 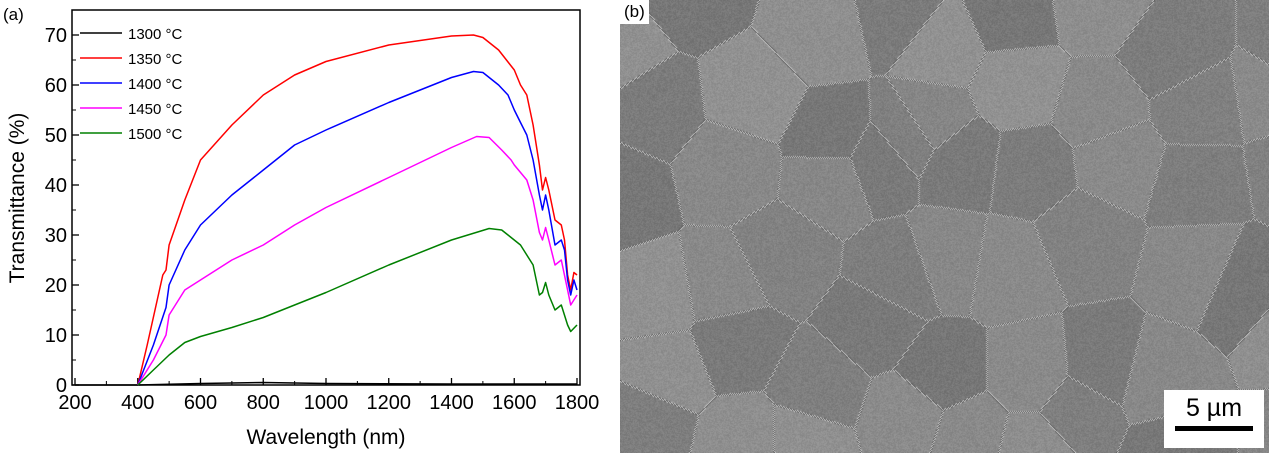 What do you see at coordinates (56, 136) in the screenshot?
I see `y-tick-label: 50` at bounding box center [56, 136].